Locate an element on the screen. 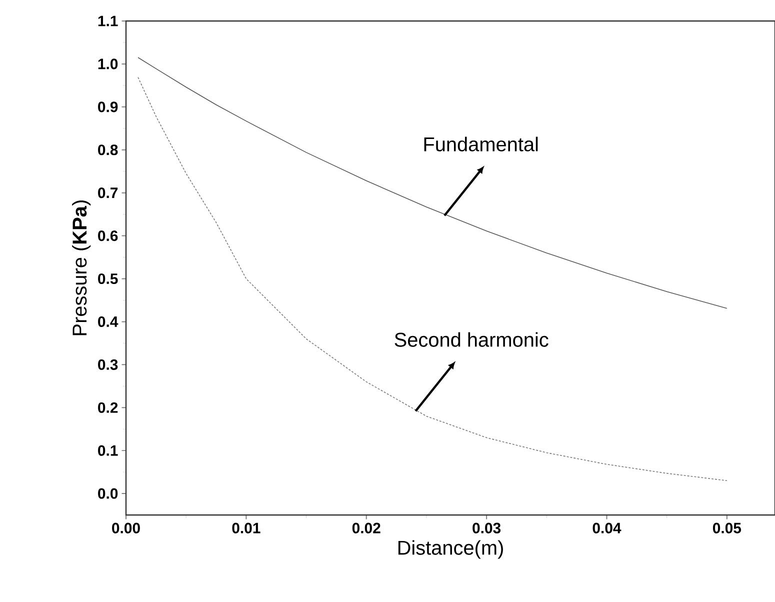  y-tick-label: 0.5 is located at coordinates (108, 278).